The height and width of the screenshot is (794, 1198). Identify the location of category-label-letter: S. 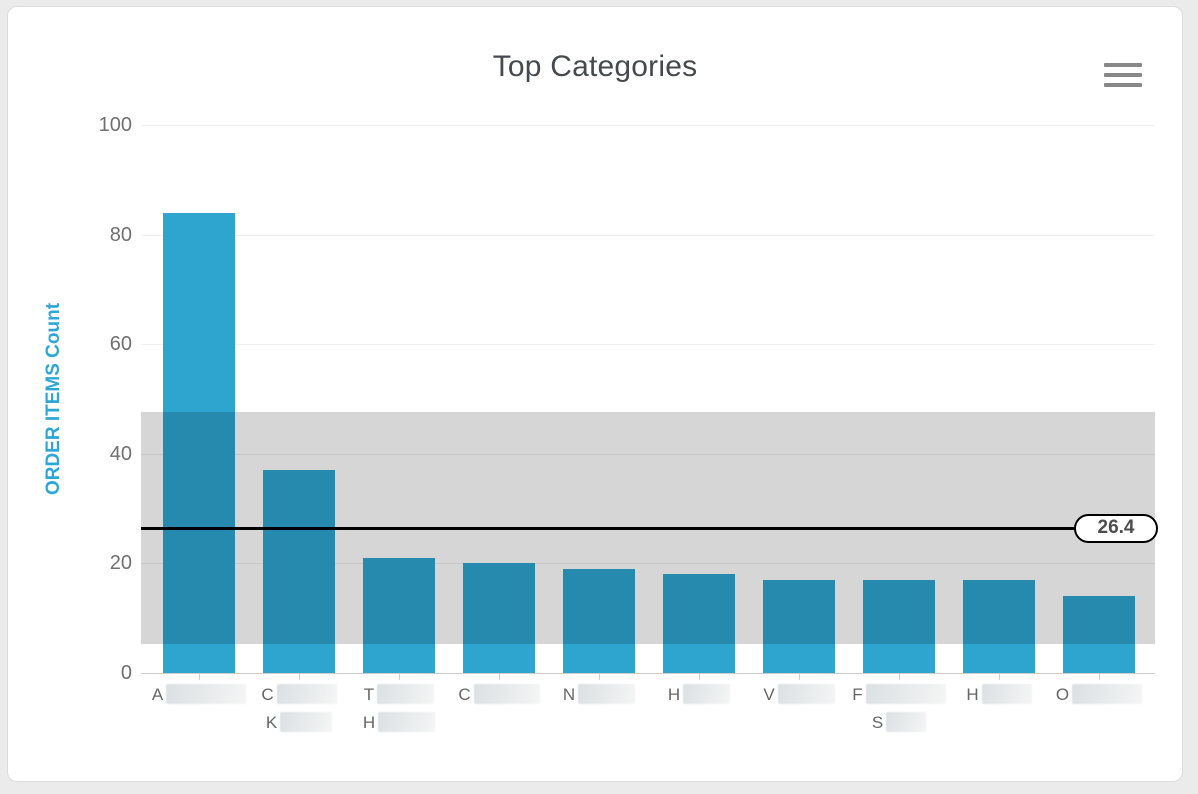
(877, 722).